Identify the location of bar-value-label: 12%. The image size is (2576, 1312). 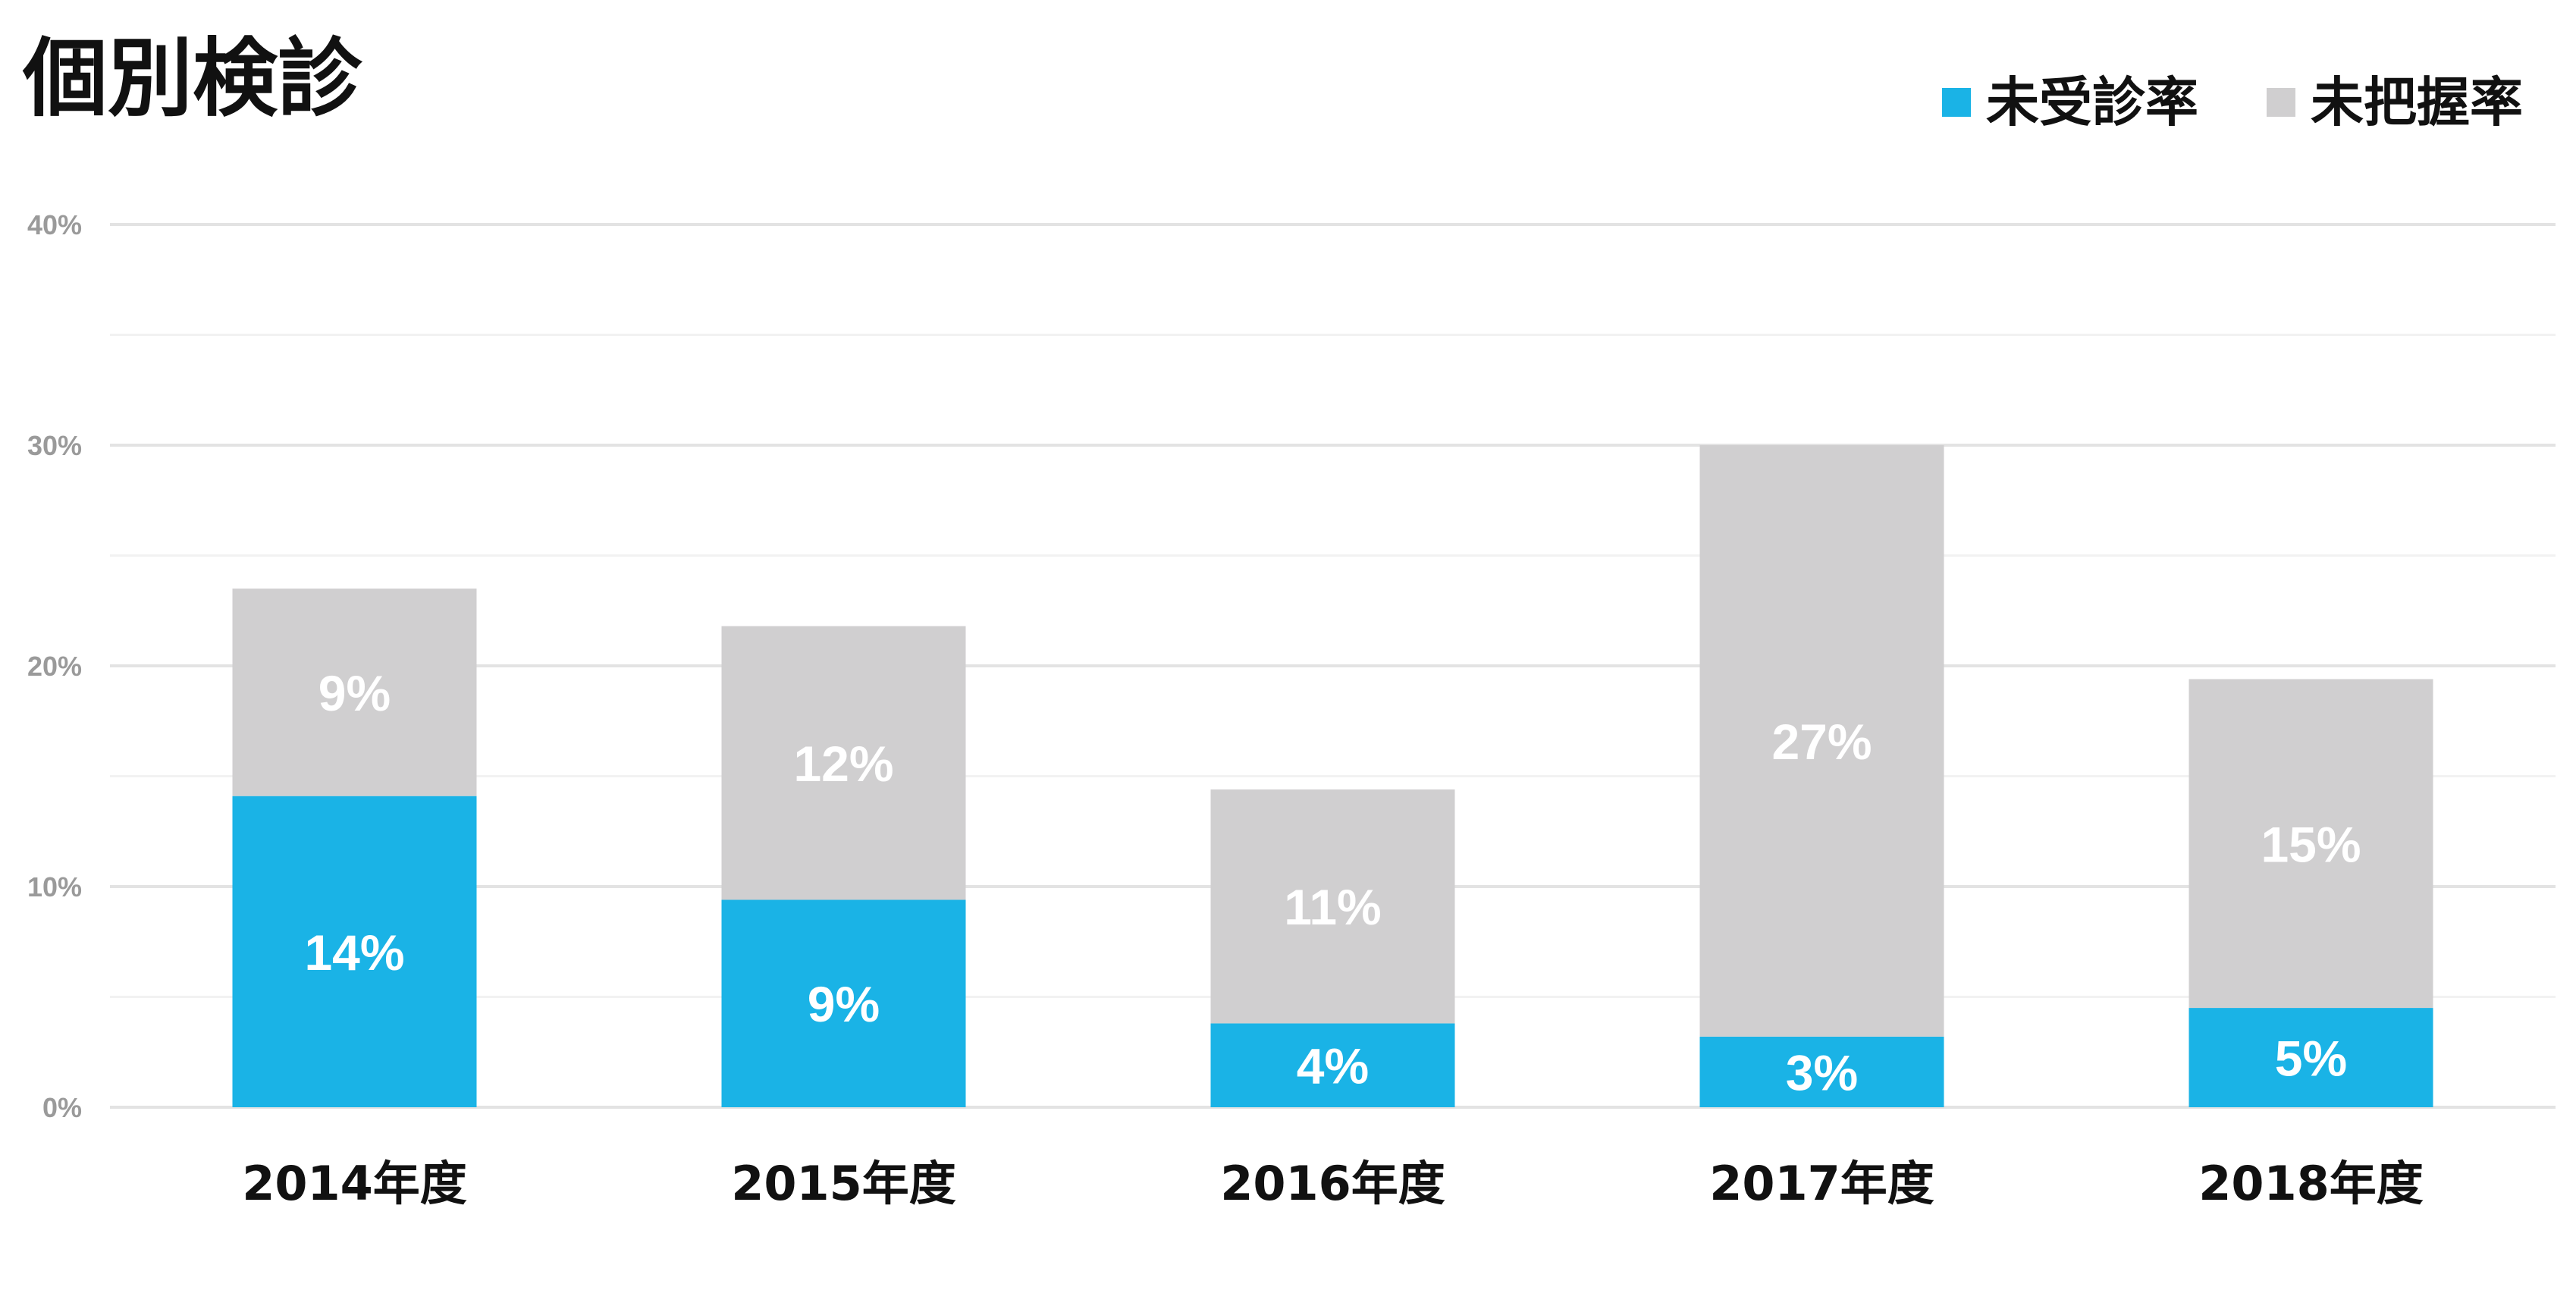
(843, 764).